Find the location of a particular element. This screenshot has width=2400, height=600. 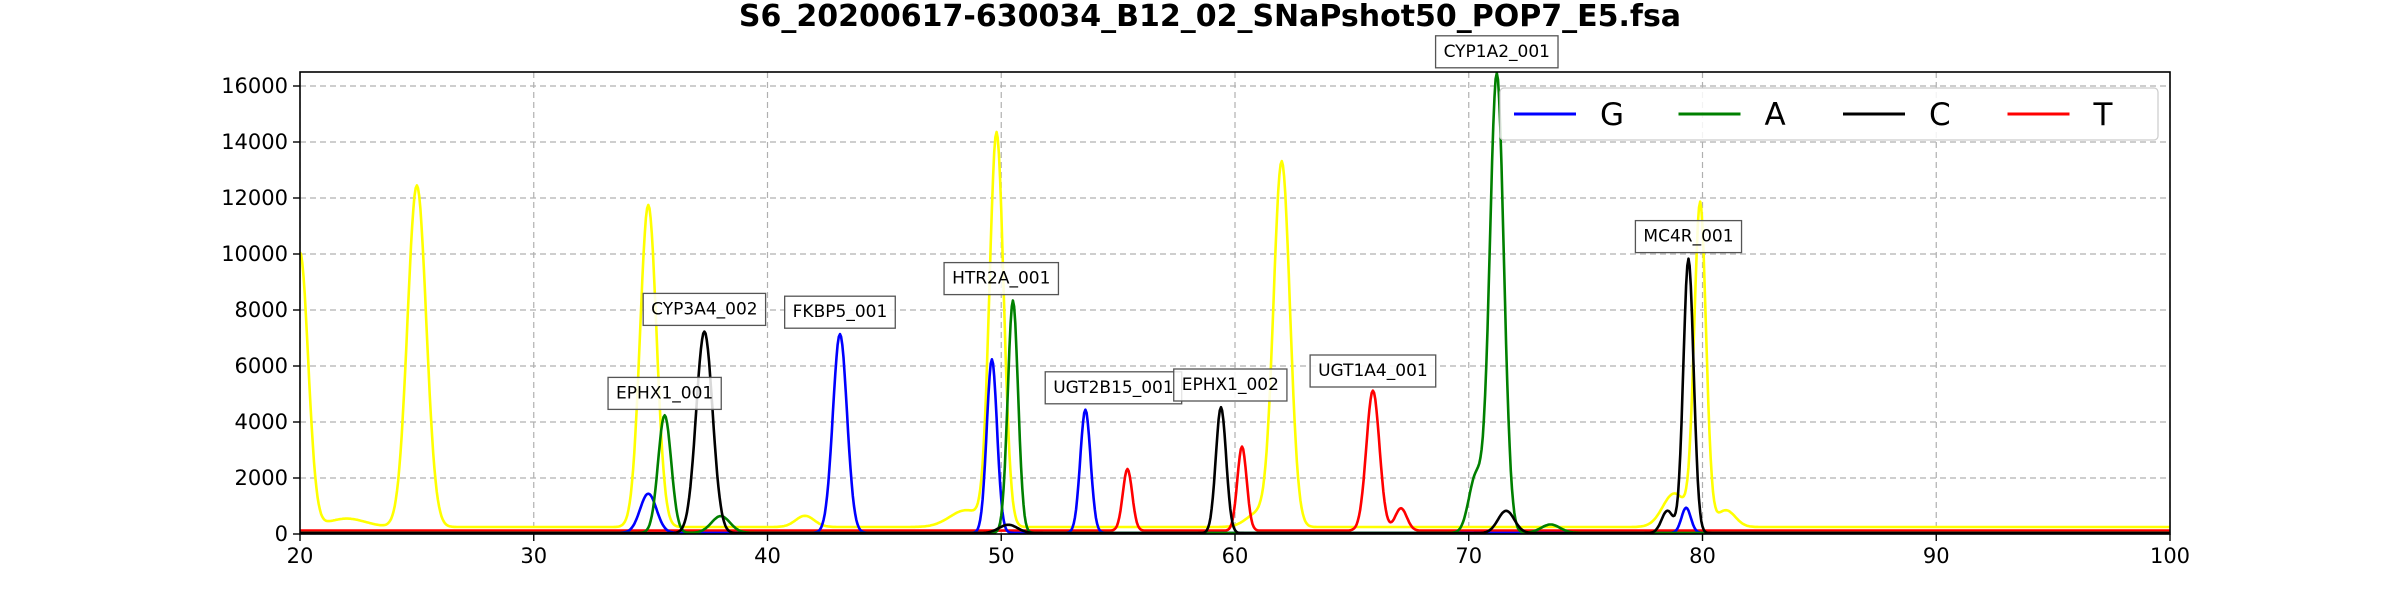

y-tick-label: 0 is located at coordinates (281, 534).